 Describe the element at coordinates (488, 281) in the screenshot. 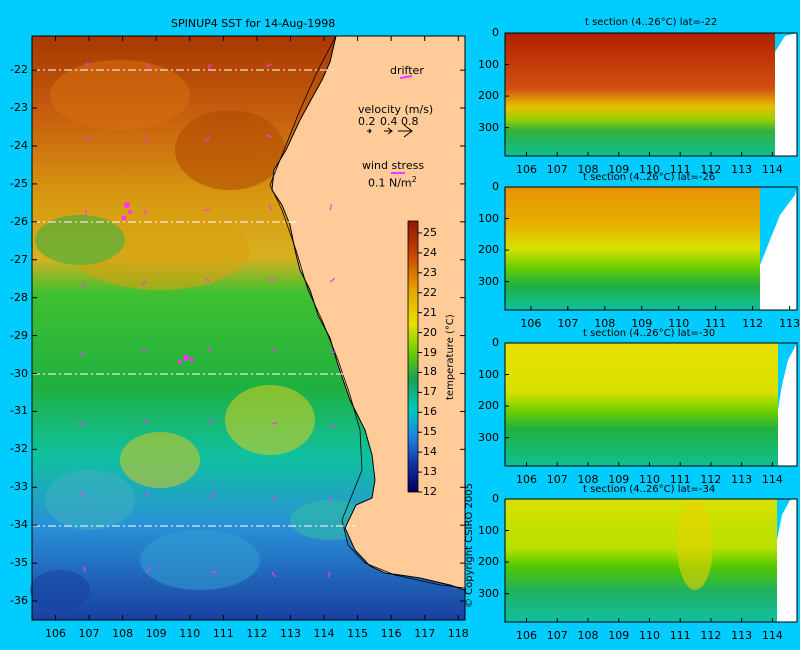

I see `section-26-ytick-label-300: 300` at that location.